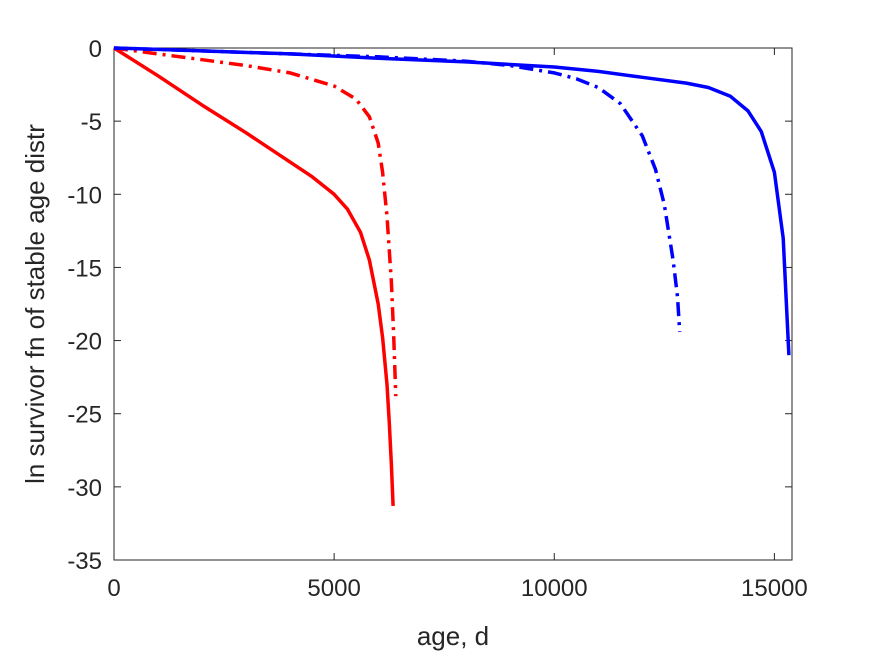  What do you see at coordinates (84, 488) in the screenshot?
I see `y-tick-label: -30` at bounding box center [84, 488].